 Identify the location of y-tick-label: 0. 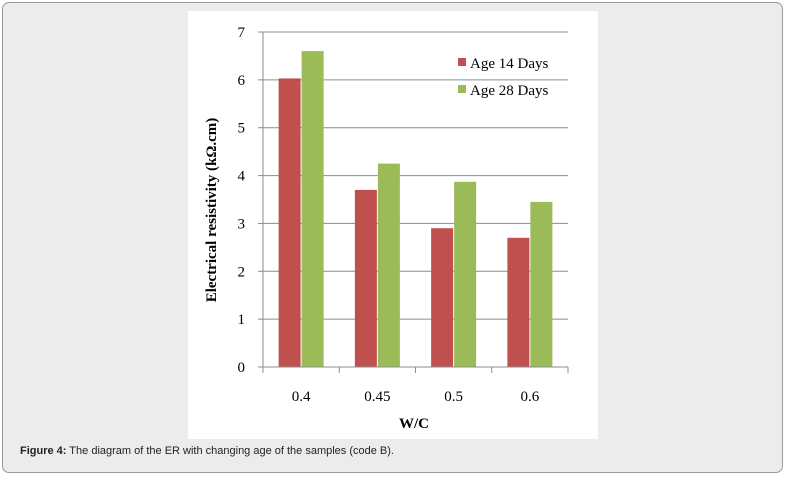
(242, 368).